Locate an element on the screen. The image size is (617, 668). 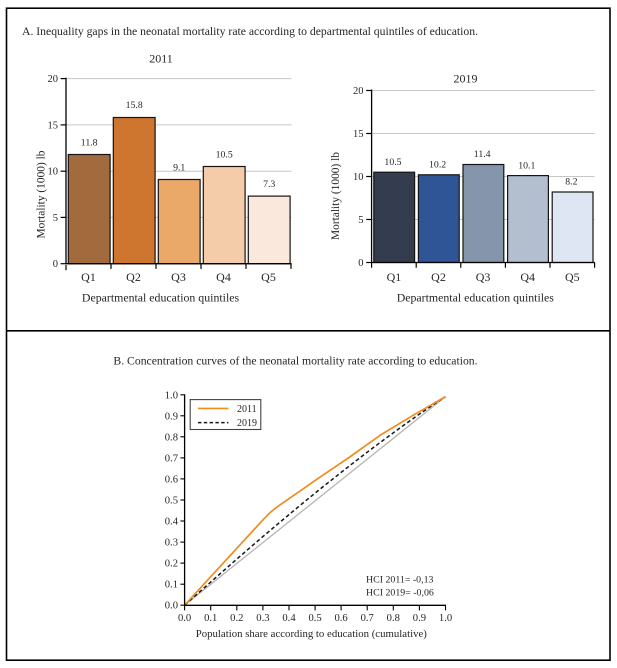
svg-text: 9.1 is located at coordinates (179, 168).